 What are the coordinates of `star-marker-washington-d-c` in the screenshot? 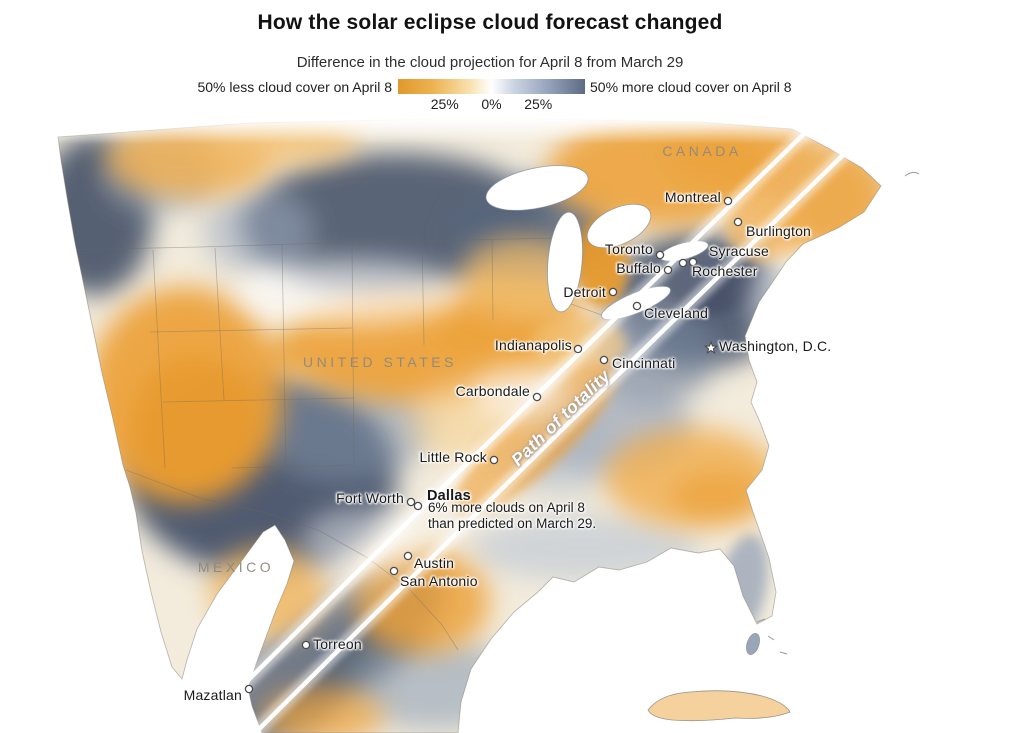 It's located at (711, 347).